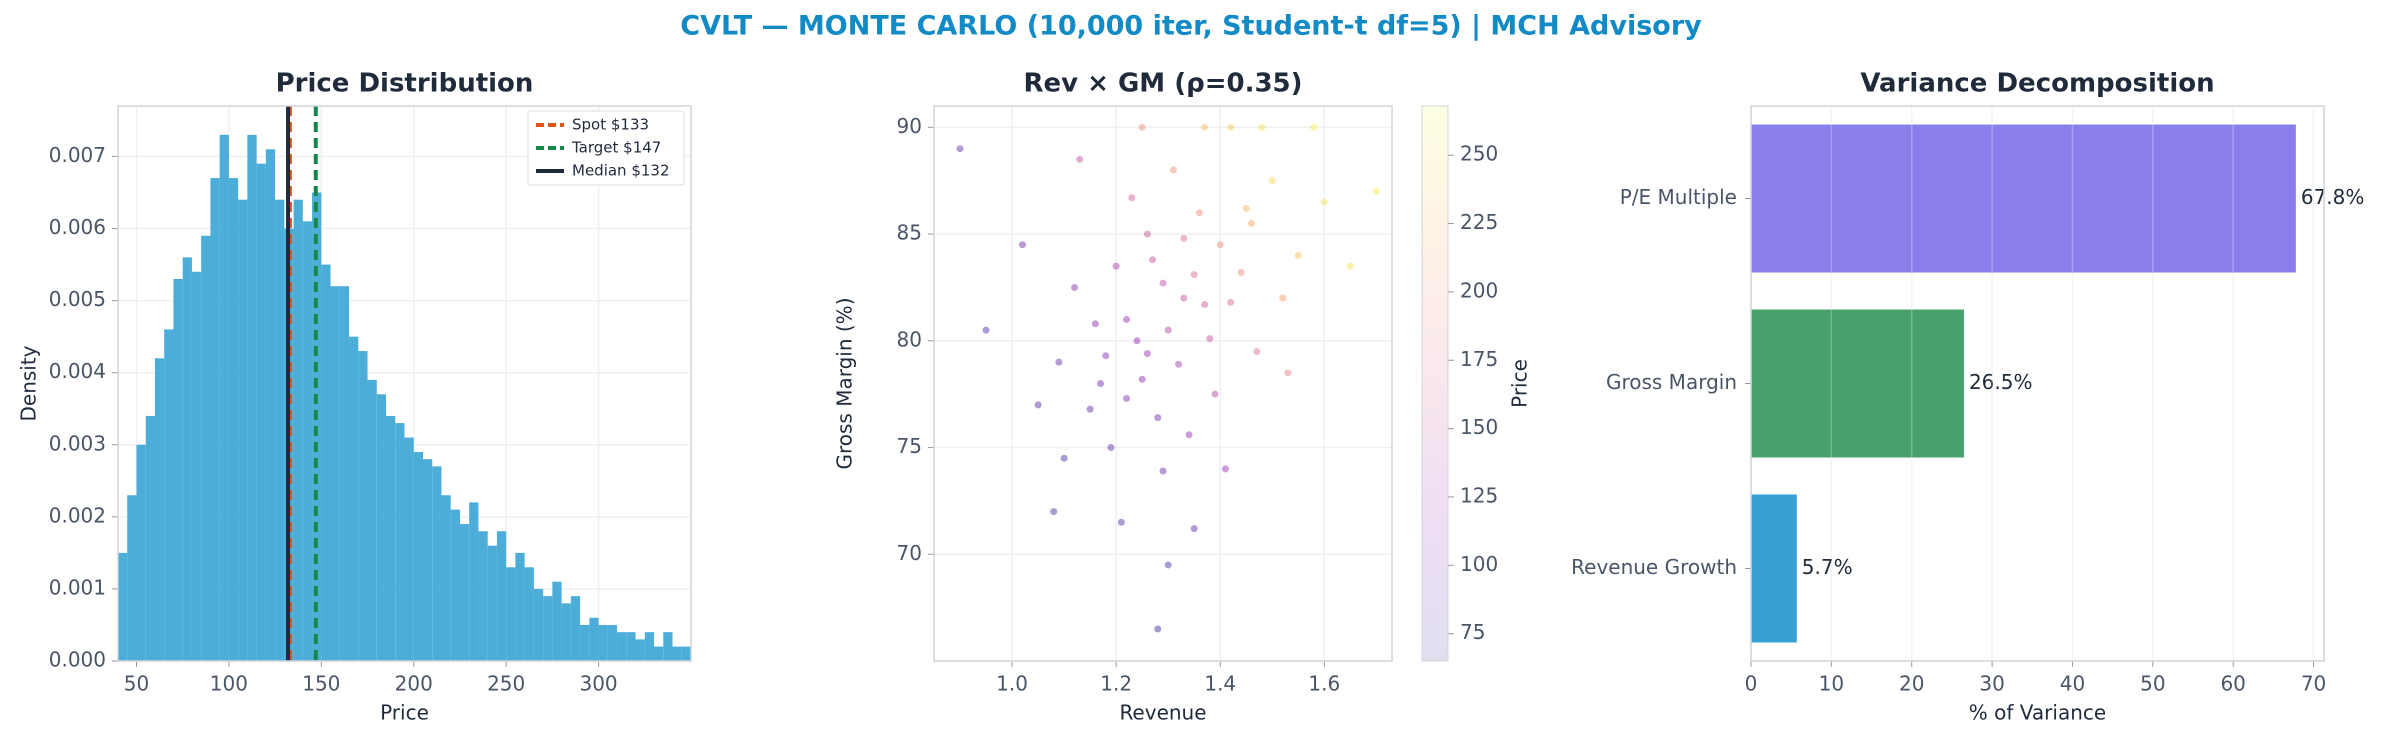 Image resolution: width=2382 pixels, height=742 pixels. Describe the element at coordinates (1479, 359) in the screenshot. I see `colorbar-tick-label: 175` at that location.